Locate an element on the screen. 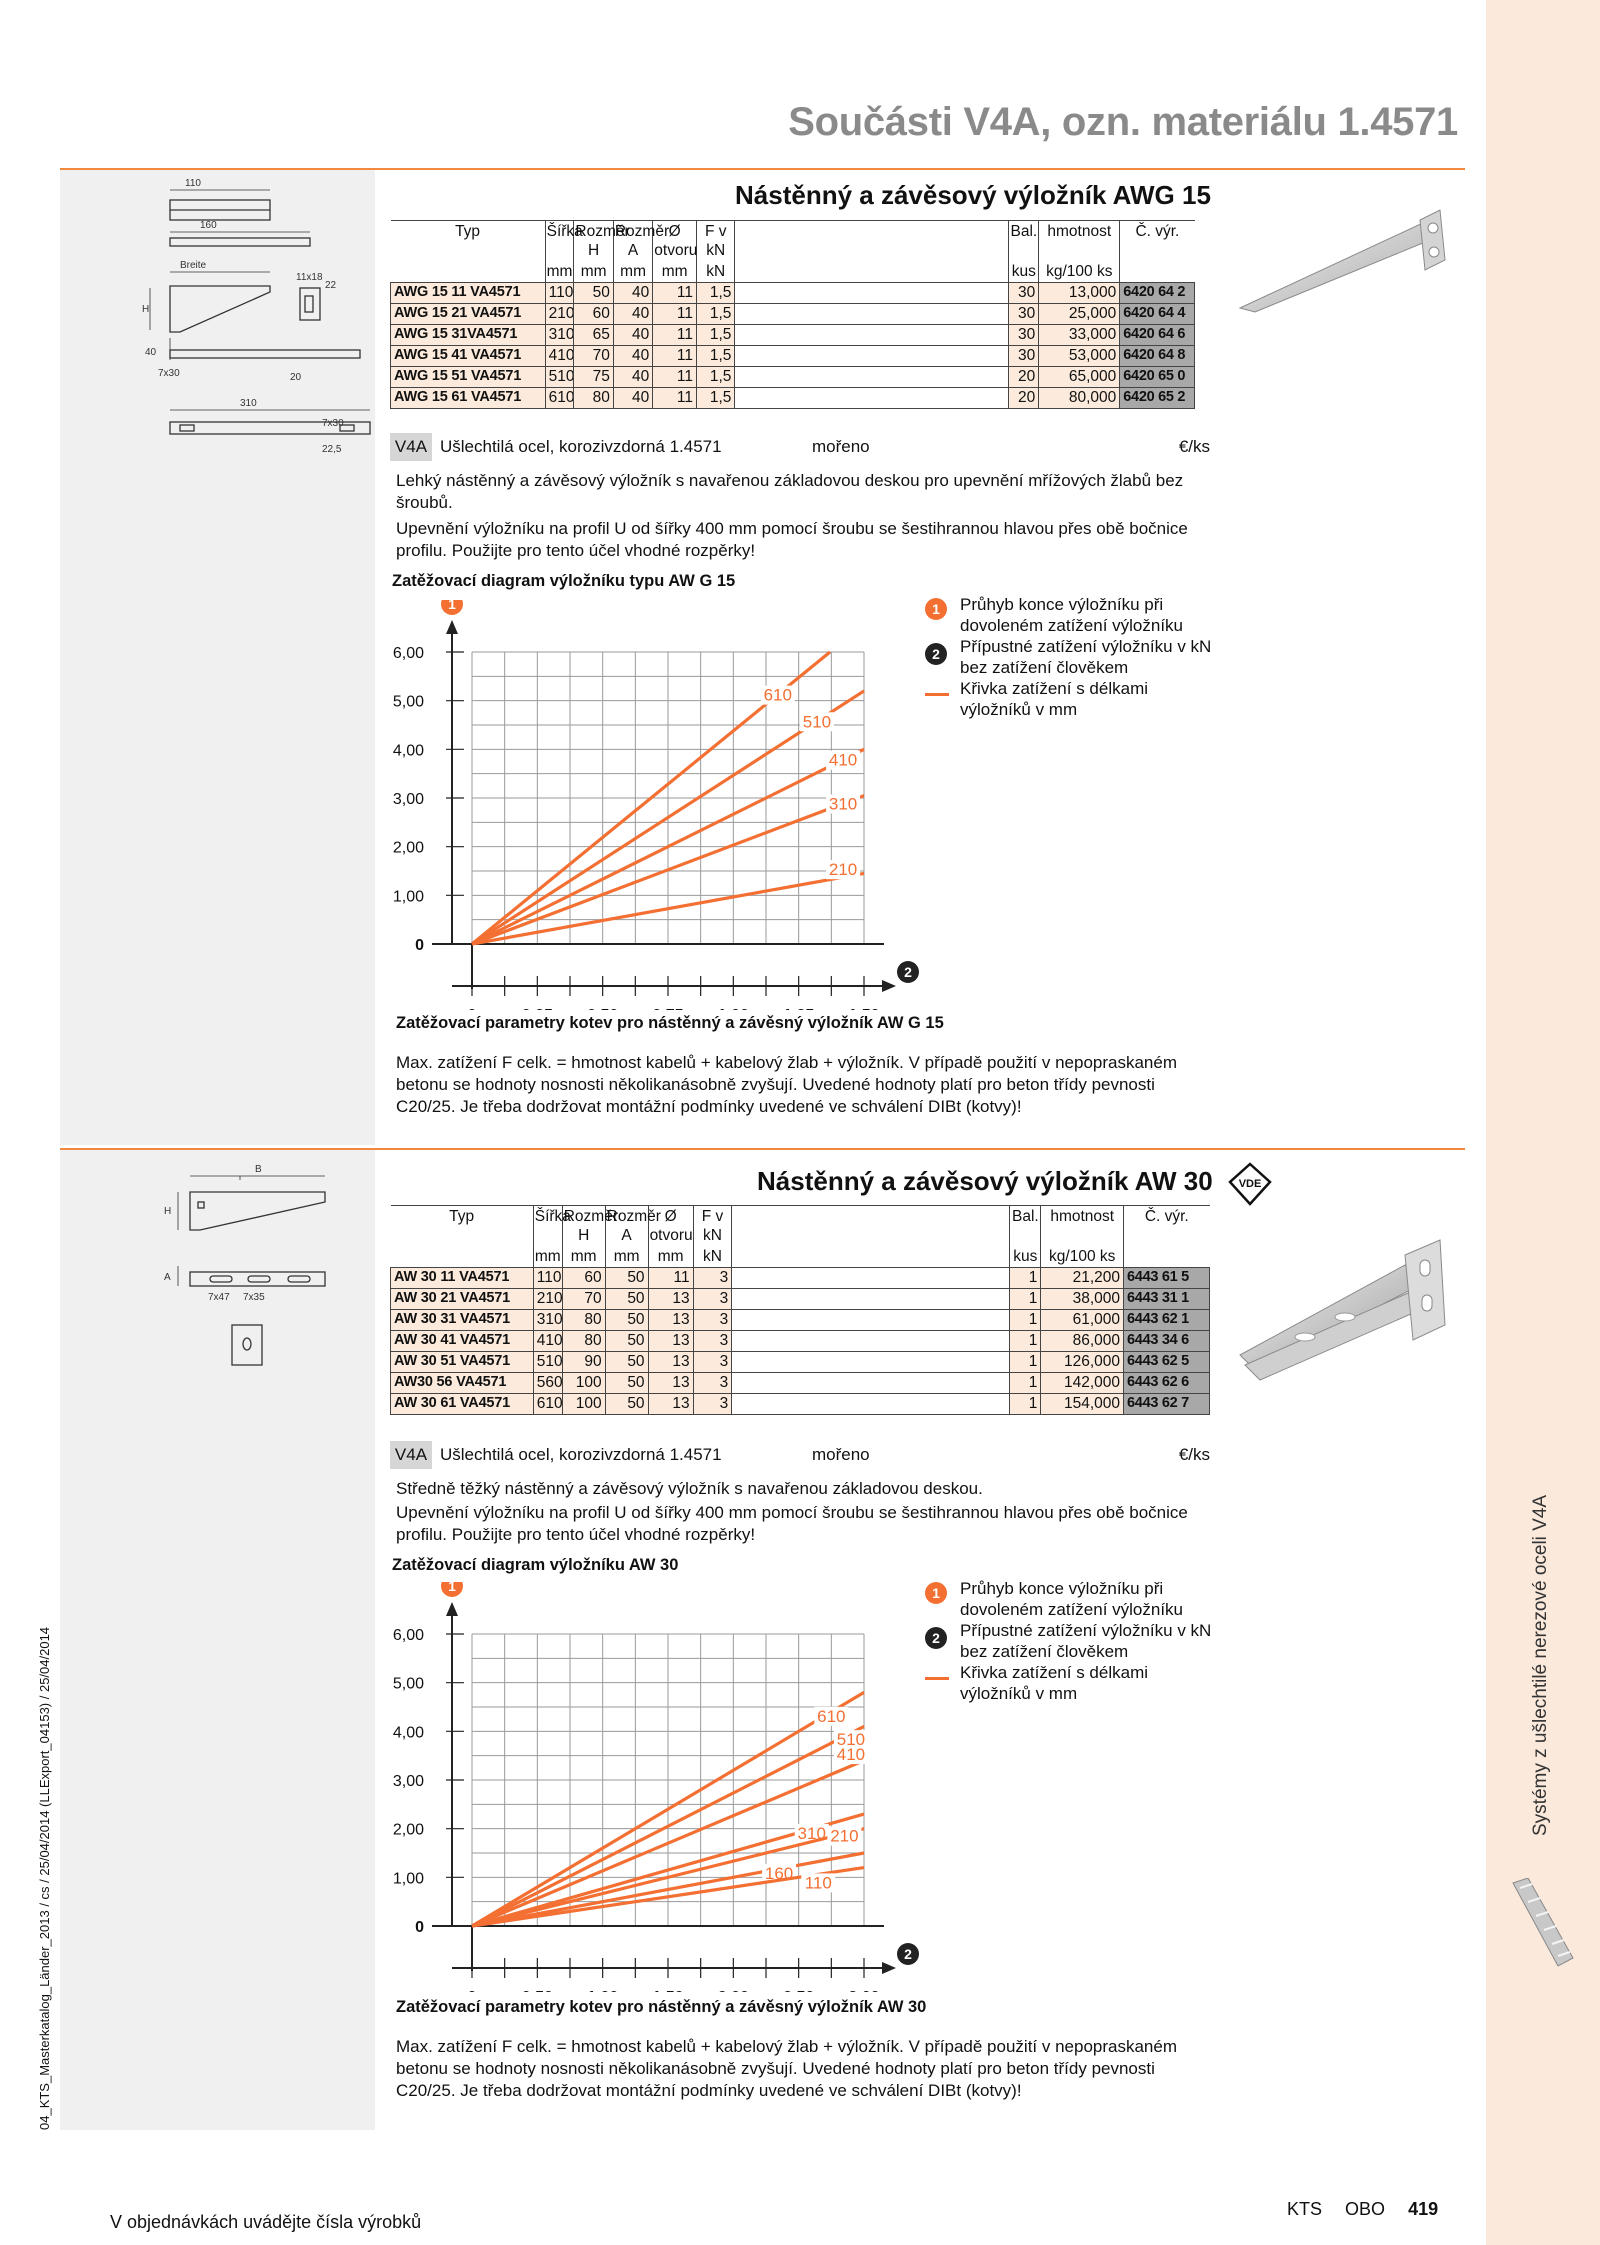 This screenshot has height=2245, width=1600. col-header: Ø otvoru is located at coordinates (671, 1225).